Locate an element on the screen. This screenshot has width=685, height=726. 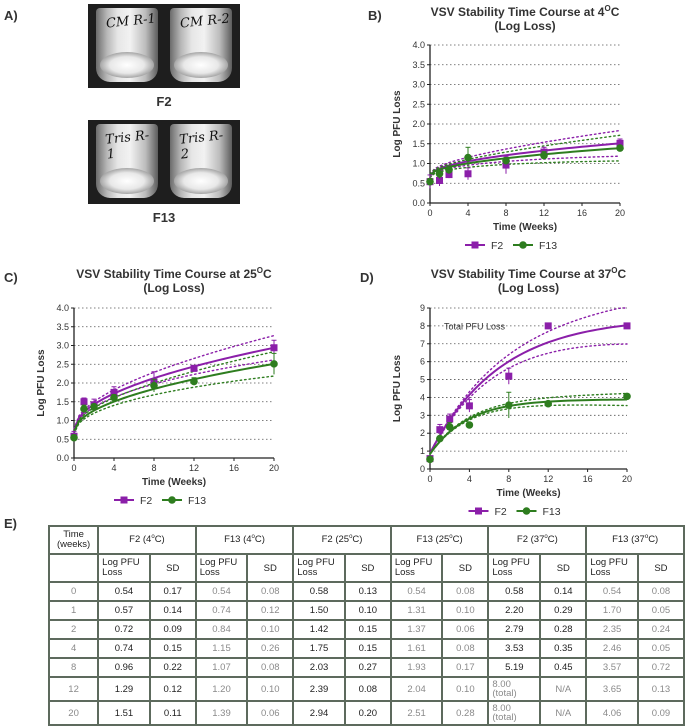
value-cell: 3.65 is located at coordinates (612, 689).